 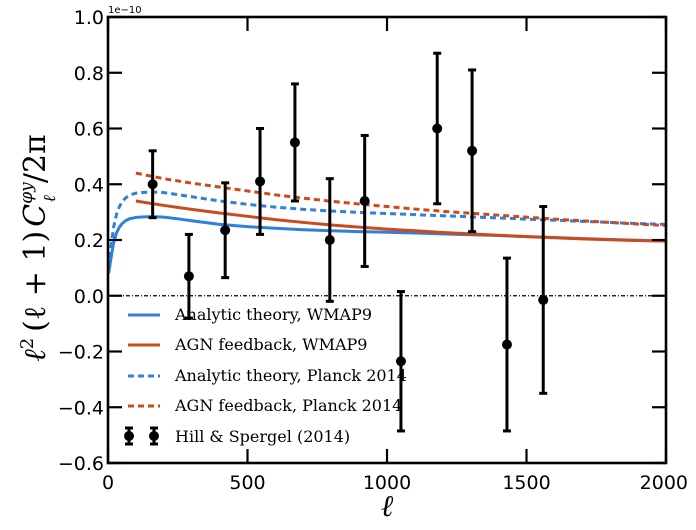 I want to click on svg-text: Analytic theory, WMAP9, so click(x=273, y=314).